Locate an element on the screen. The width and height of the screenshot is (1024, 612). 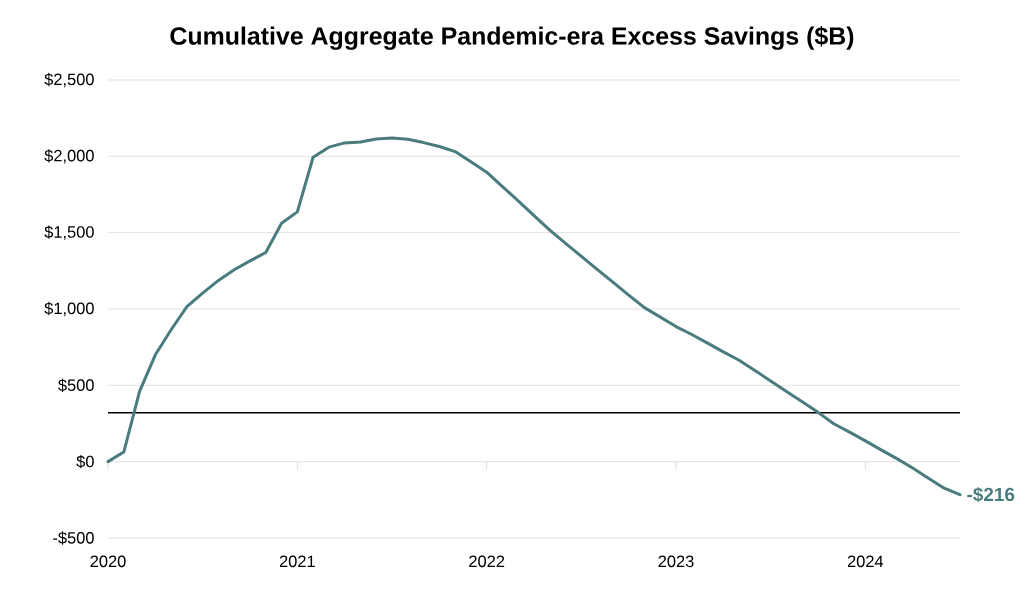
y-tick-label: $2,500 is located at coordinates (69, 80).